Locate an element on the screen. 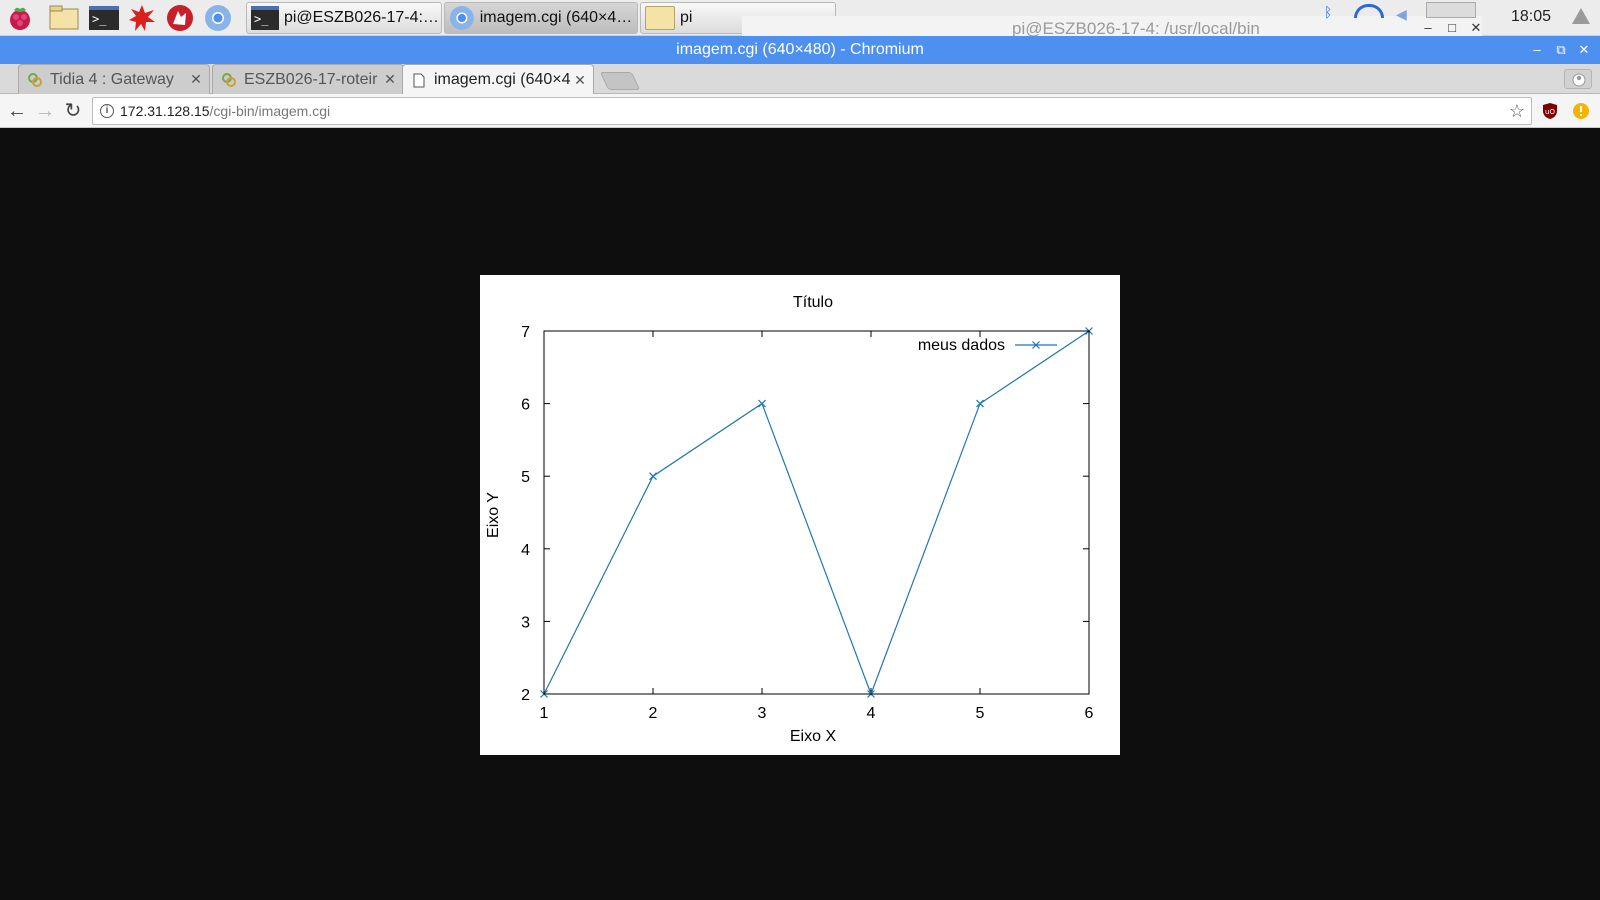 Image resolution: width=1600 pixels, height=900 pixels. series-line is located at coordinates (816, 513).